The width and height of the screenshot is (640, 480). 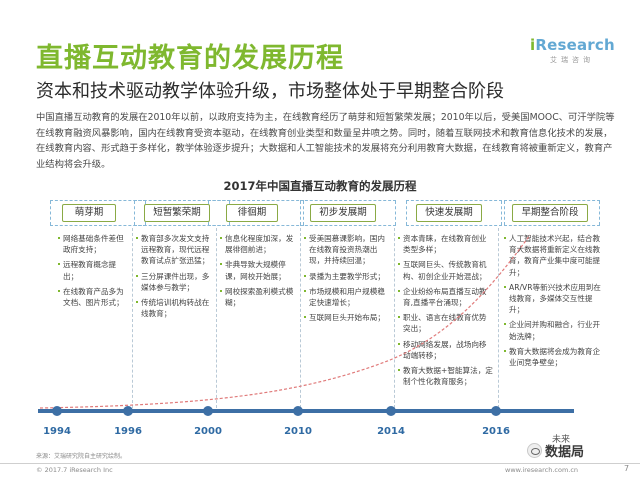 I want to click on list-item: 网校探索盈利模式模糊；, so click(x=258, y=297).